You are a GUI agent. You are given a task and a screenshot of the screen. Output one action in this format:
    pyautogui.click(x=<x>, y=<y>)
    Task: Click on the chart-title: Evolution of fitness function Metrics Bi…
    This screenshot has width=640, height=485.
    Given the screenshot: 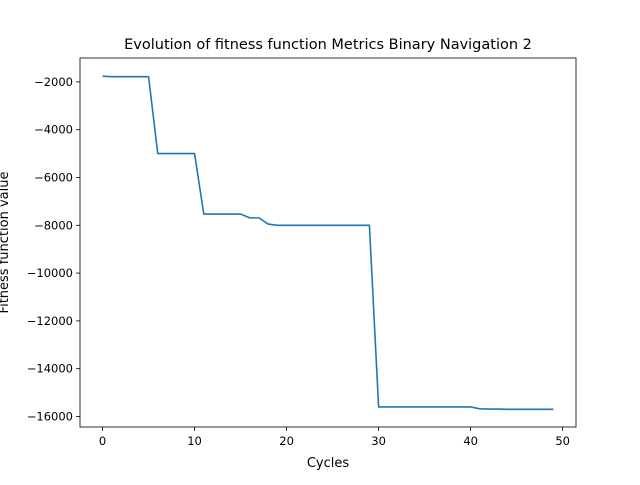 What is the action you would take?
    pyautogui.click(x=328, y=45)
    